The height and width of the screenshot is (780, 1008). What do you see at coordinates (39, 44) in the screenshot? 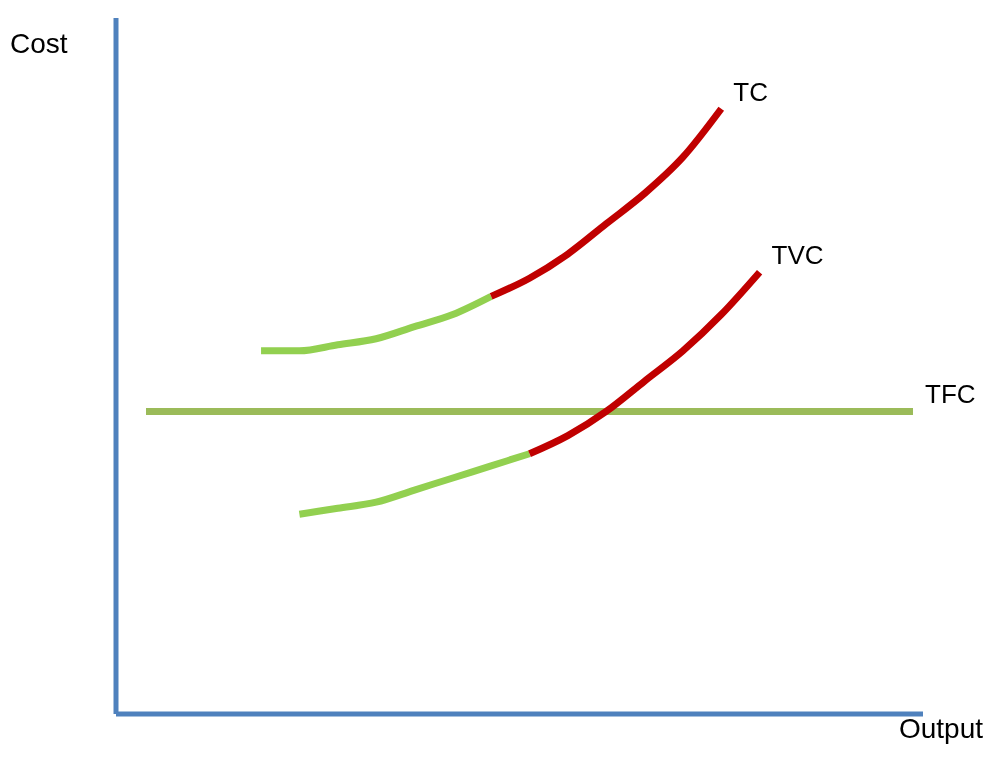
I see `y-axis-title: Cost` at bounding box center [39, 44].